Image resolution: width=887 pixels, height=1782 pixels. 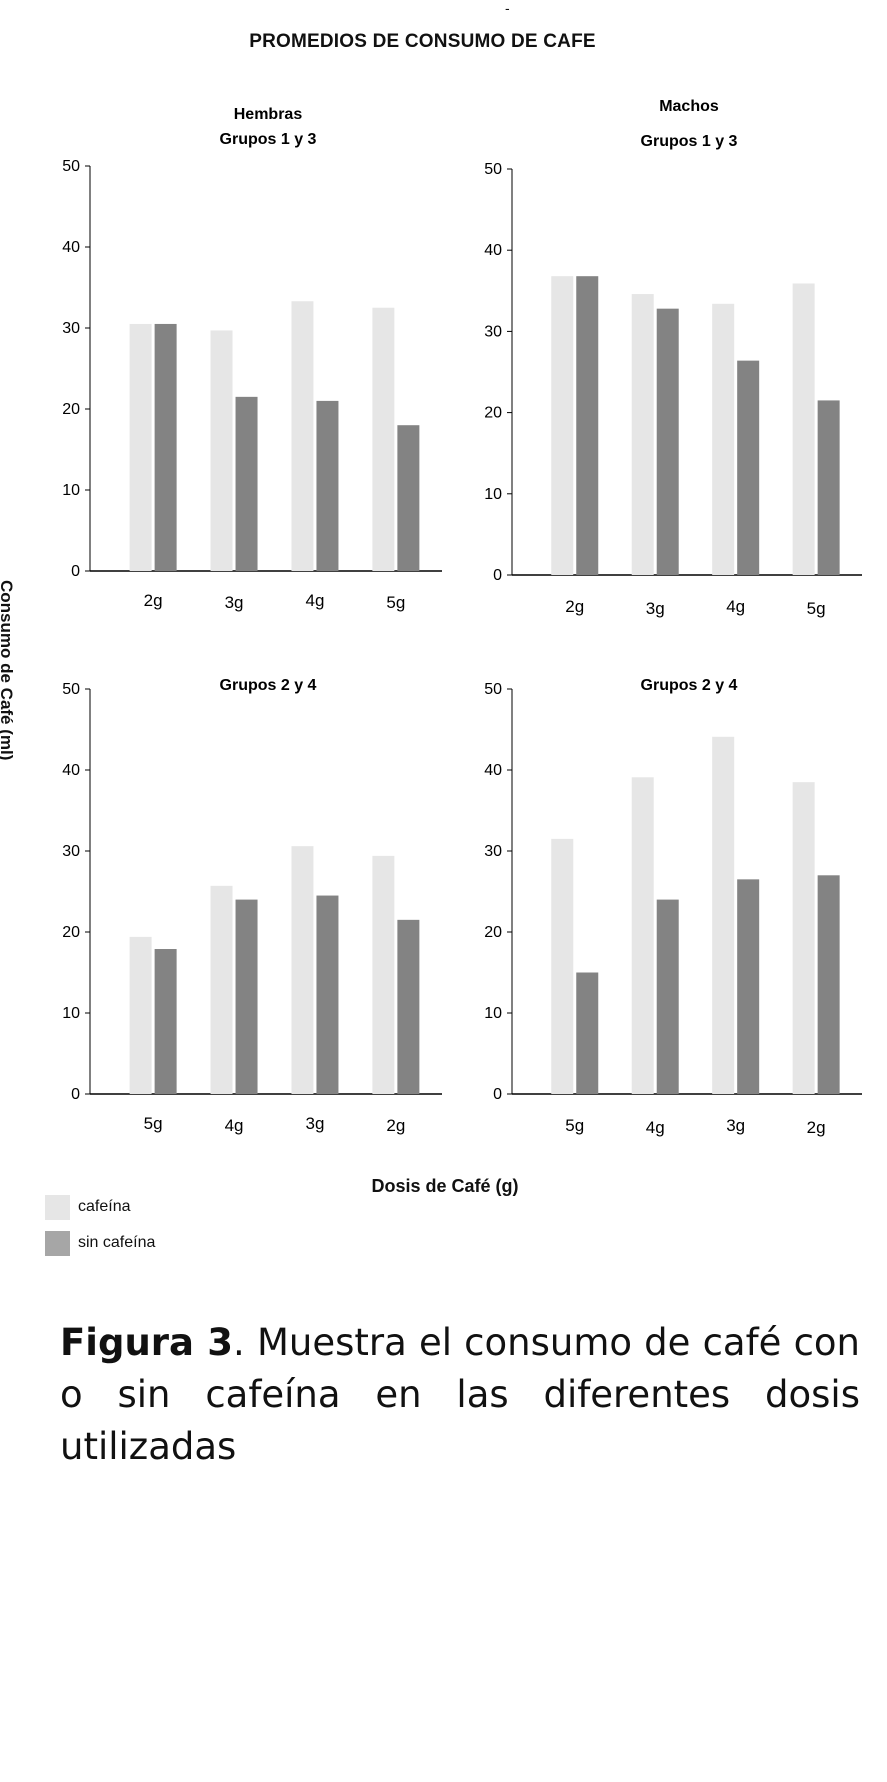 I want to click on legend: cafeína sin cafeína, so click(x=100, y=1225).